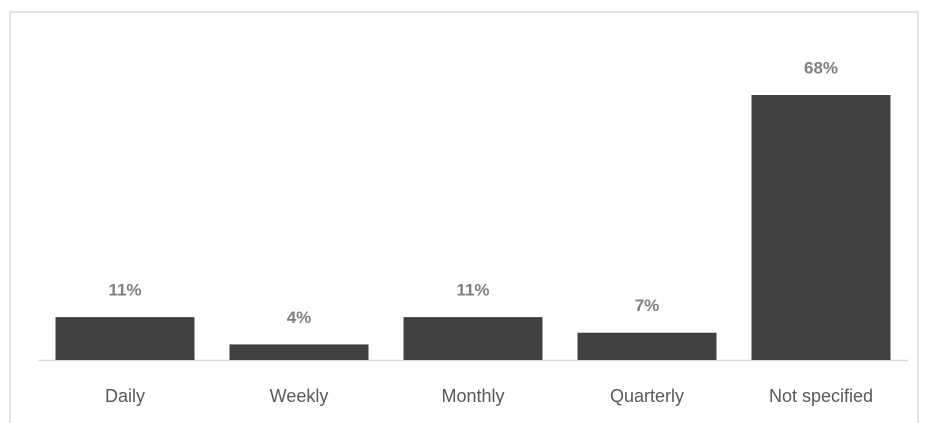 This screenshot has height=423, width=927. Describe the element at coordinates (647, 305) in the screenshot. I see `data-label: 7%` at that location.